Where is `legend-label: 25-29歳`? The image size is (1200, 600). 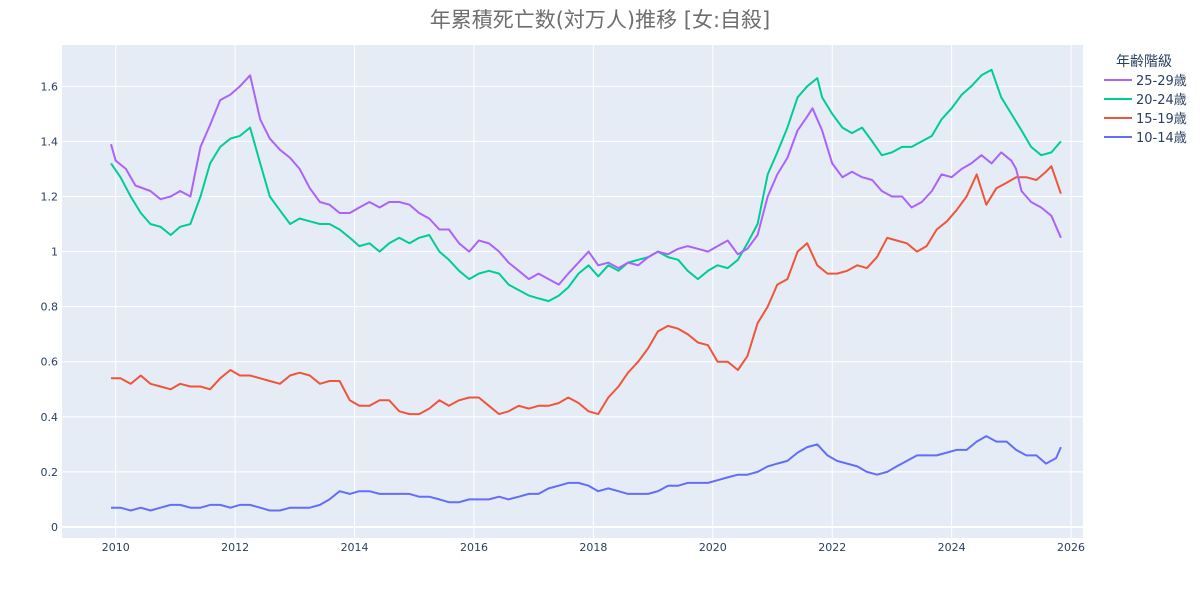
legend-label: 25-29歳 is located at coordinates (1161, 81).